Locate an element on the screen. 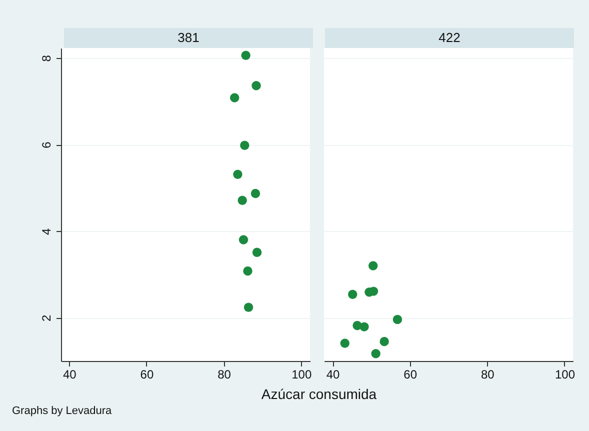 The height and width of the screenshot is (431, 589). chart-title: 381 is located at coordinates (188, 38).